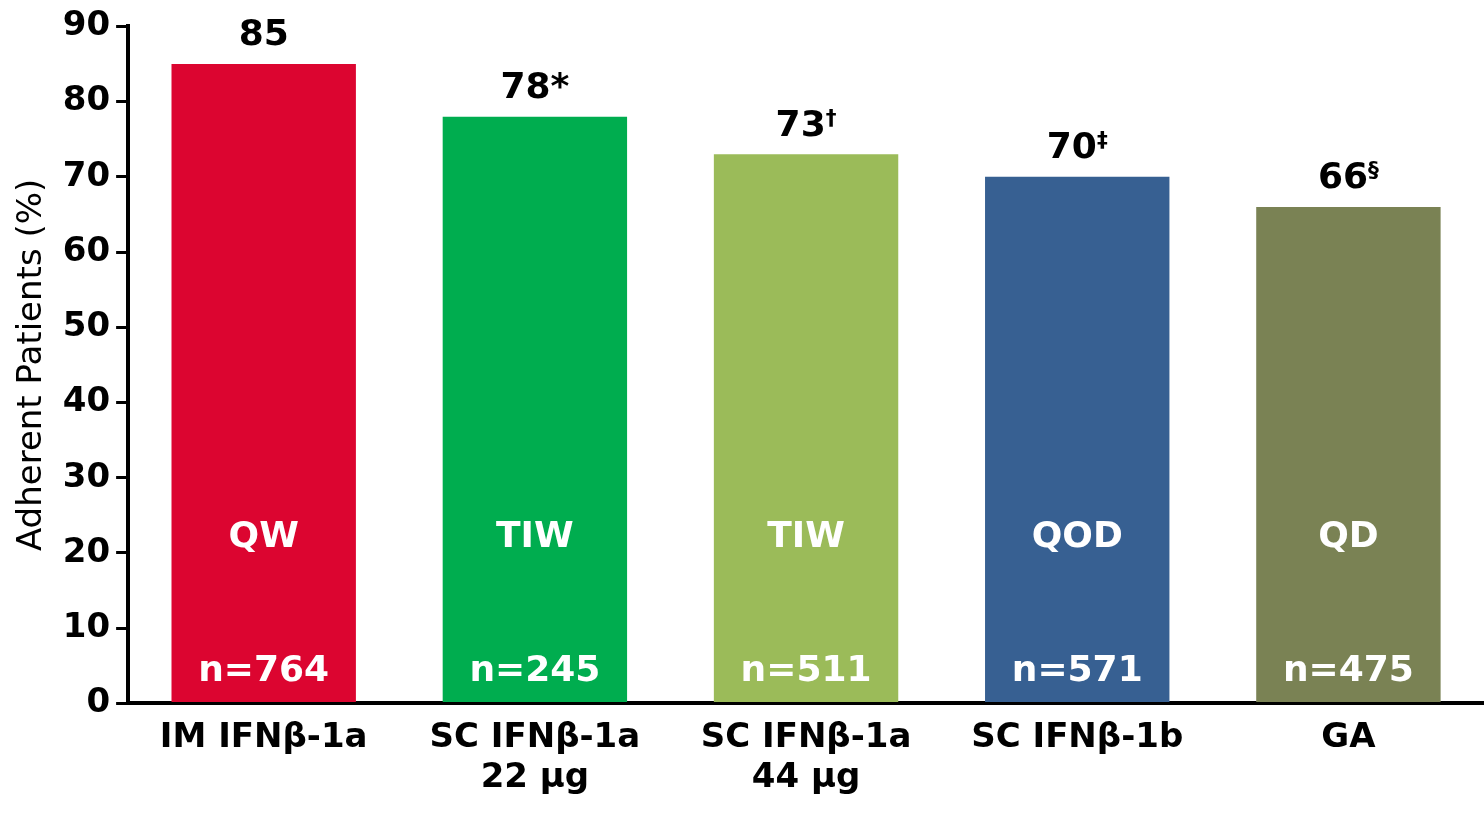 This screenshot has height=817, width=1484. I want to click on y-tick-label: 10, so click(86, 625).